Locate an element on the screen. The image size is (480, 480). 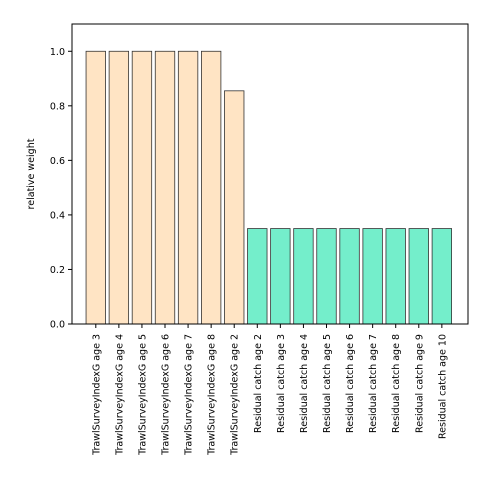
y-tick-label-2: 0.2 is located at coordinates (57, 270).